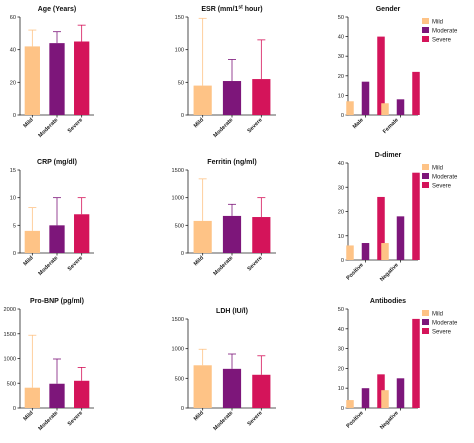  Describe the element at coordinates (388, 155) in the screenshot. I see `panel-title: D-dimer` at that location.